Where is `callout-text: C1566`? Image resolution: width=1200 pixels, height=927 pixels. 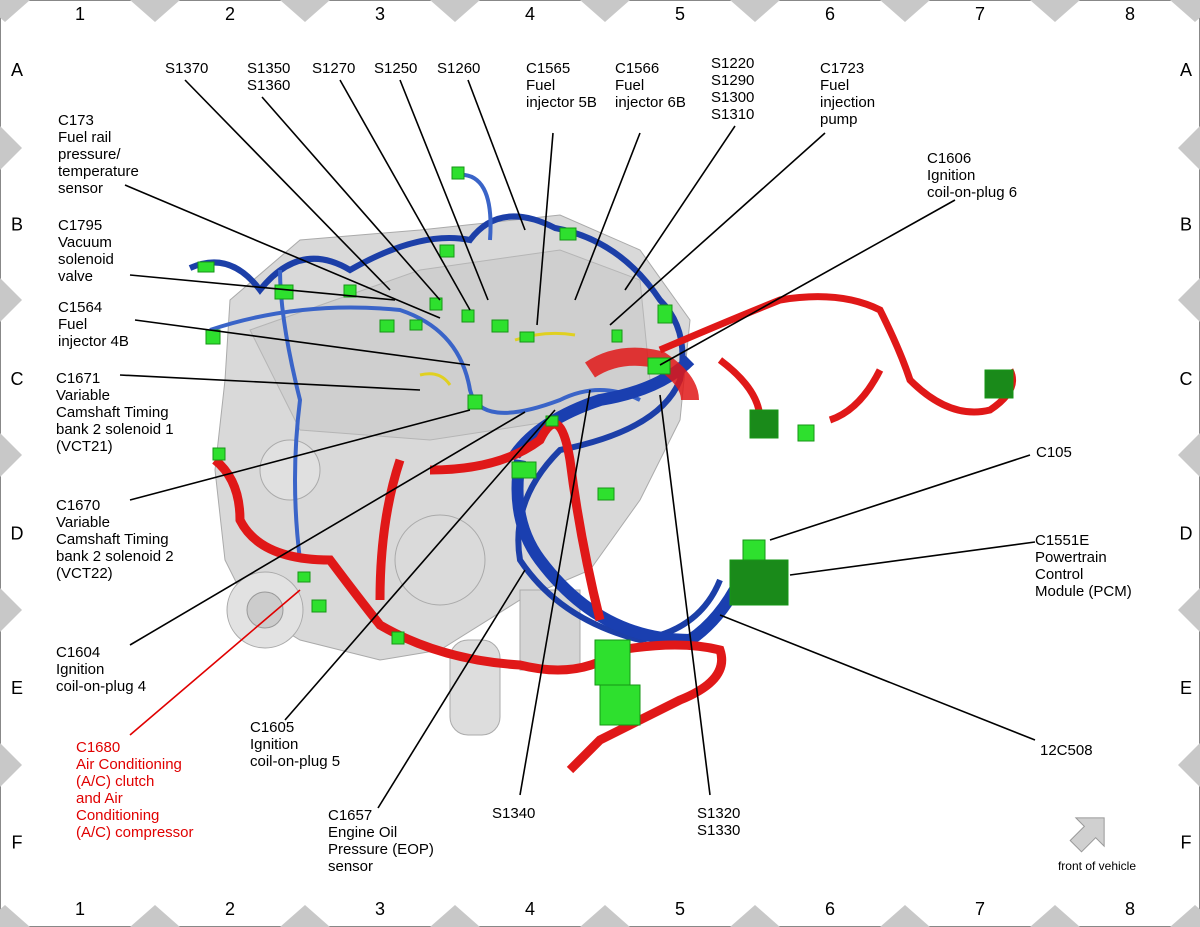
callout-text: C1566 is located at coordinates (637, 68).